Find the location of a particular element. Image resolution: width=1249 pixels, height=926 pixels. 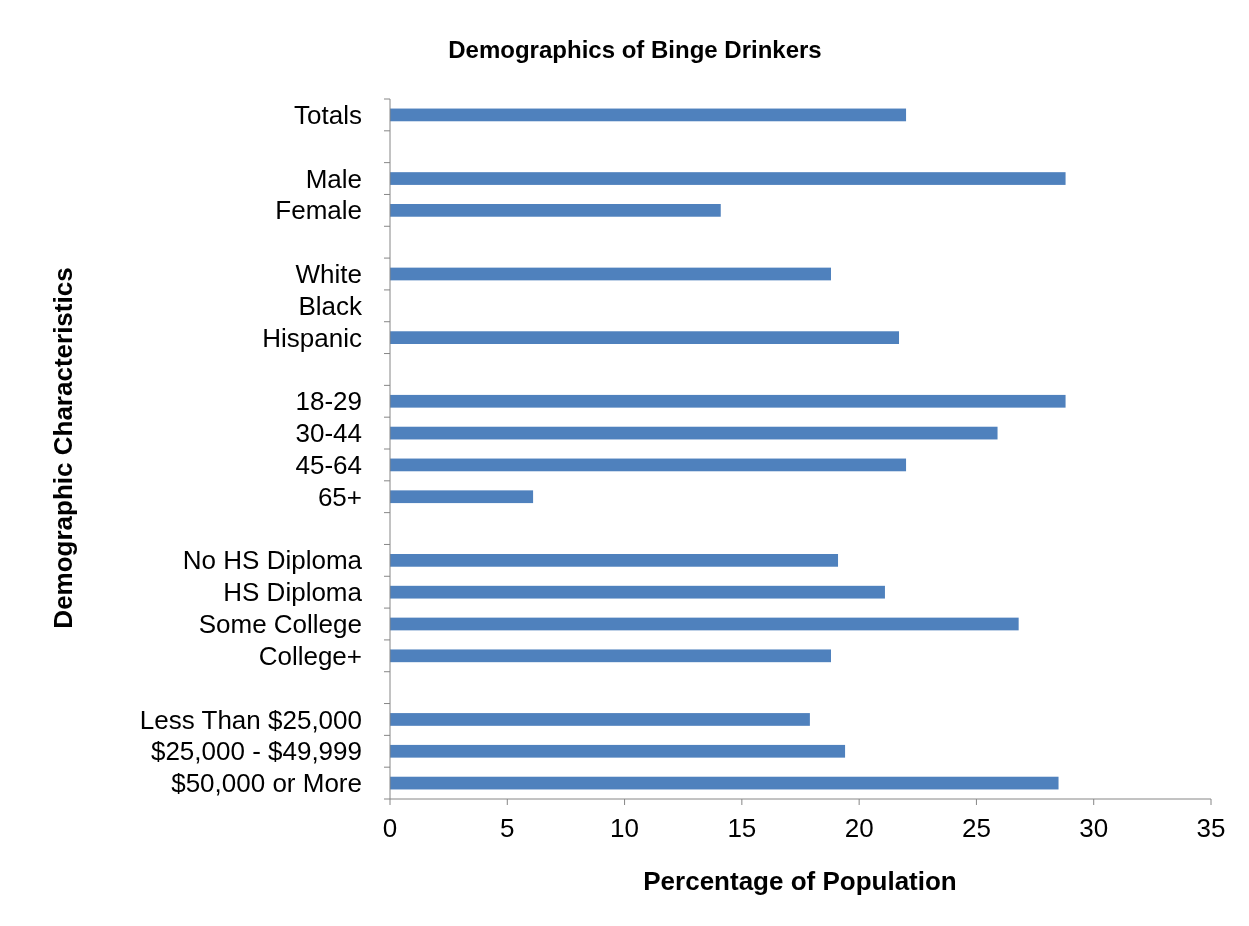

y-tick-label: 30-44 is located at coordinates (328, 433).